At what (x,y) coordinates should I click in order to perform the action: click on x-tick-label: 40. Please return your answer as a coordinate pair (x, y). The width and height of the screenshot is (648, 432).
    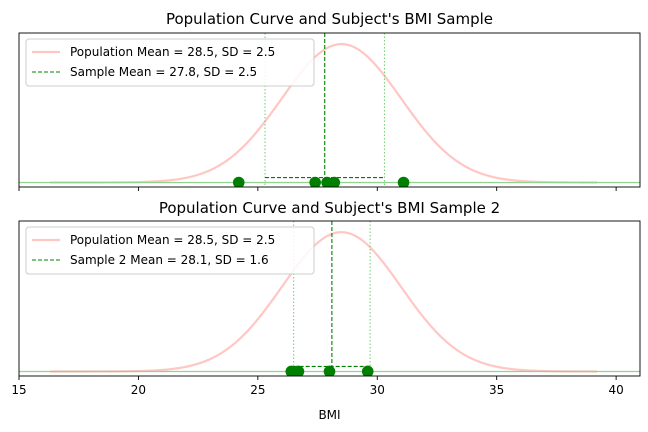
    Looking at the image, I should click on (615, 390).